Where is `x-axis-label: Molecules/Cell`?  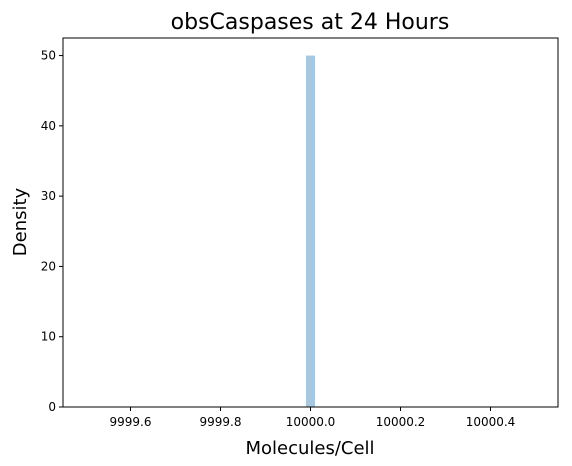
x-axis-label: Molecules/Cell is located at coordinates (309, 448).